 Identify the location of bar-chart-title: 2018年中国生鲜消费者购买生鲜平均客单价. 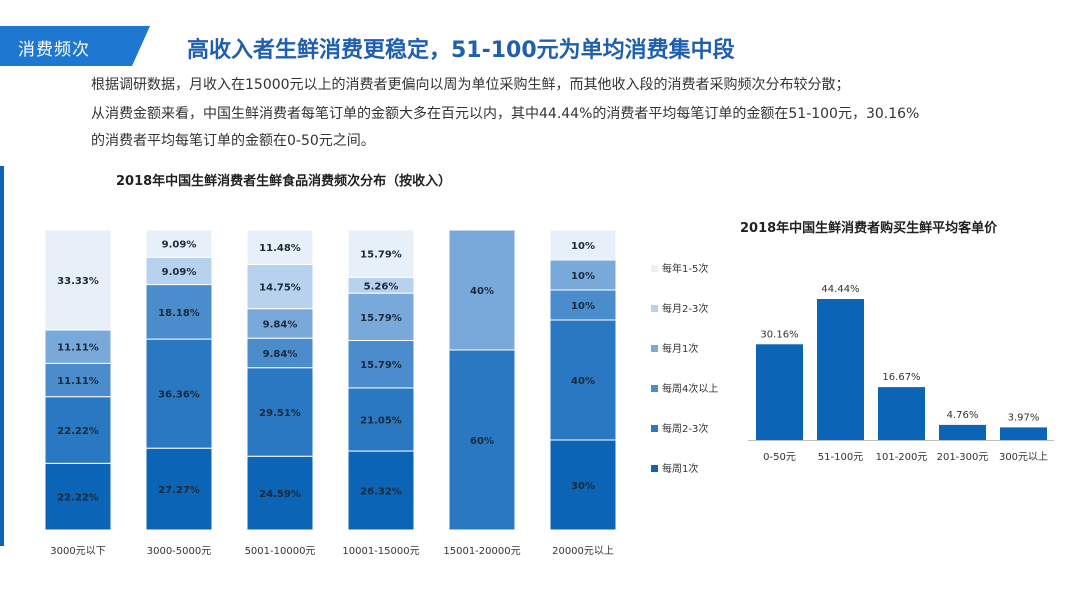
(869, 228).